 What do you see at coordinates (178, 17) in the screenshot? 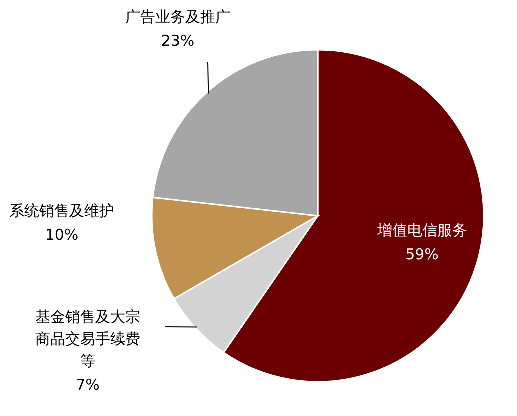
I see `slice-label: 广告业务及推广` at bounding box center [178, 17].